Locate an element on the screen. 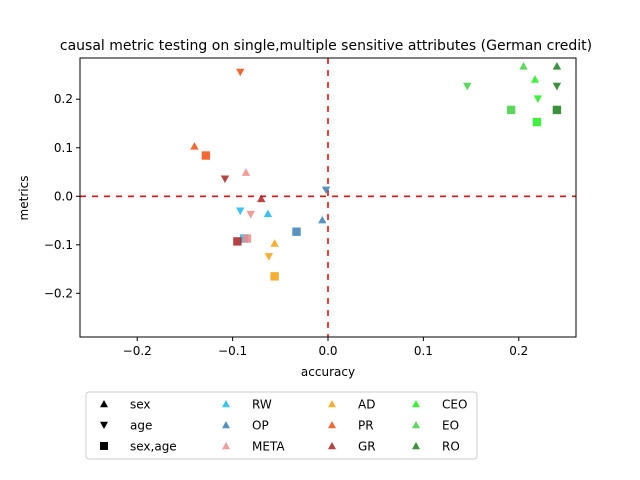 This screenshot has width=640, height=480. legend-label: sex is located at coordinates (140, 405).